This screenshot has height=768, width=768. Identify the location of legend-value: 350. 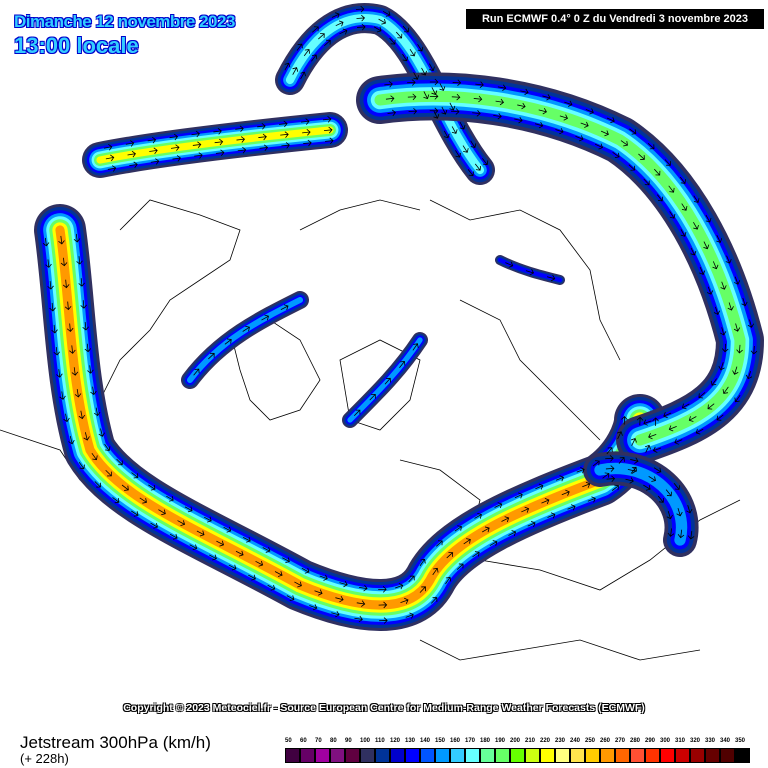
(740, 741).